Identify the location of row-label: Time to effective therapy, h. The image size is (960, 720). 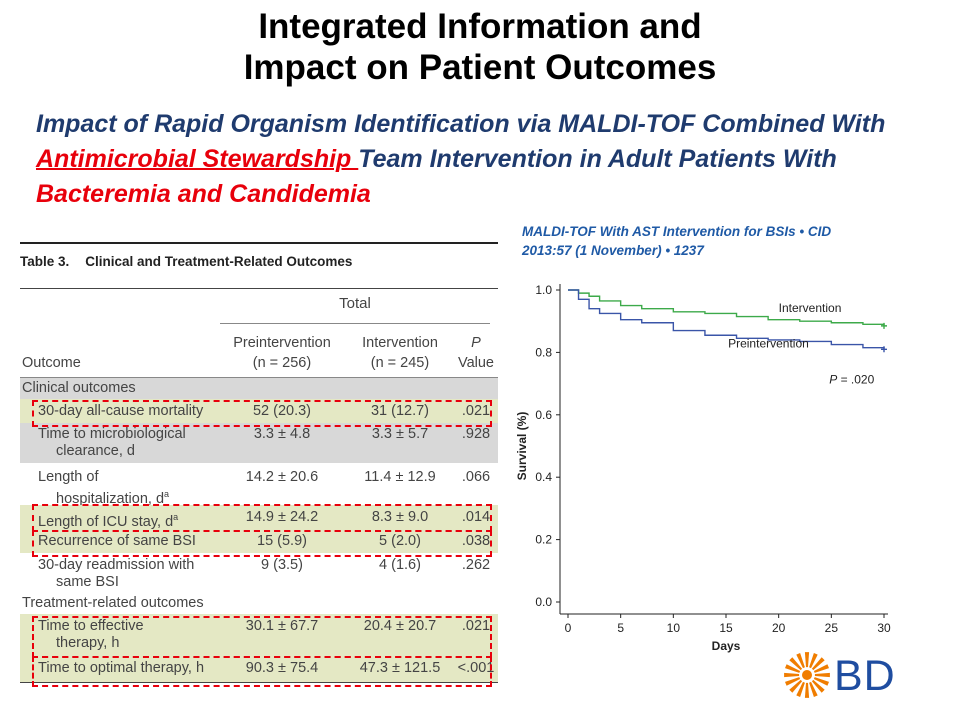
(128, 635).